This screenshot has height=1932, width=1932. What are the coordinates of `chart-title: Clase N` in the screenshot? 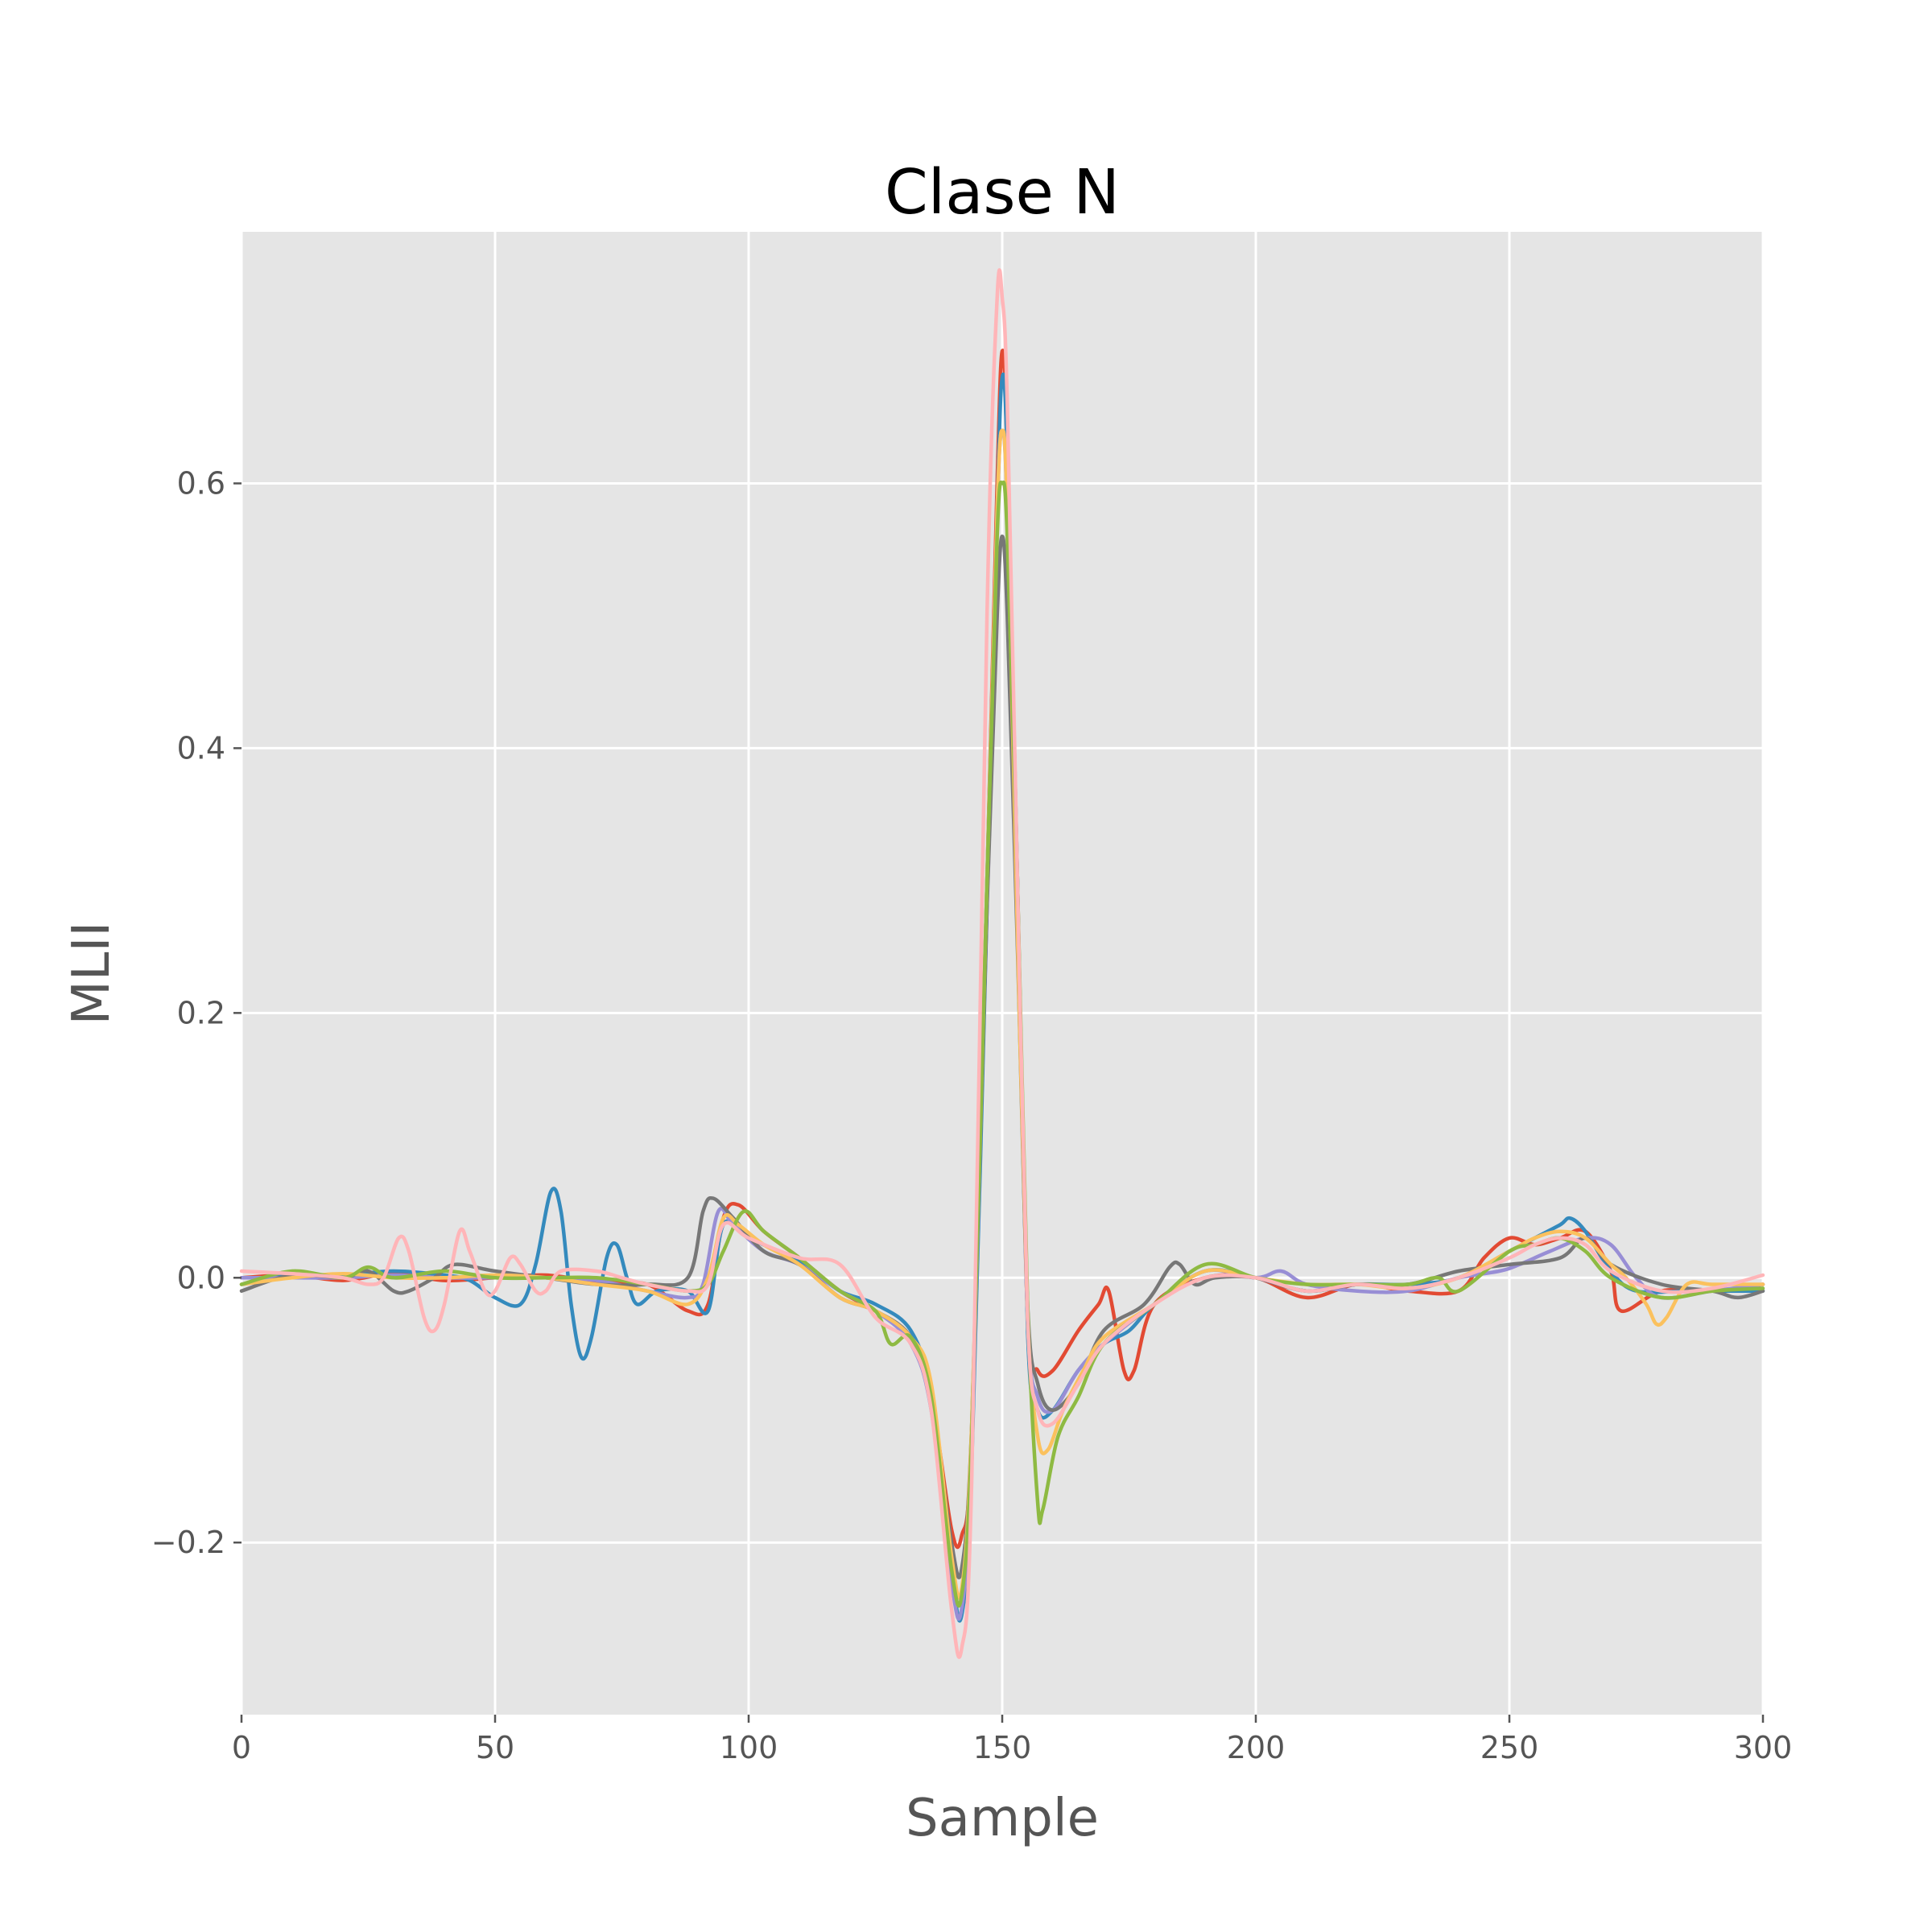 It's located at (1002, 193).